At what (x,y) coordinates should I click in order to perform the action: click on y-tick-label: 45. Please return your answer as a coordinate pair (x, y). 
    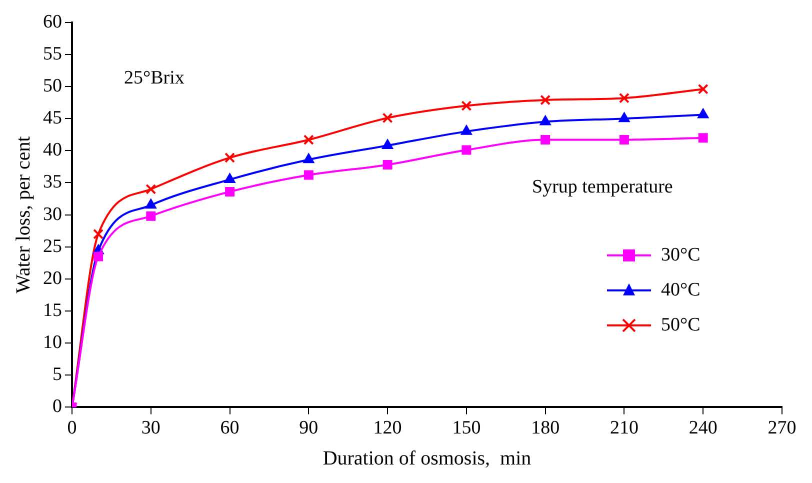
    Looking at the image, I should click on (52, 118).